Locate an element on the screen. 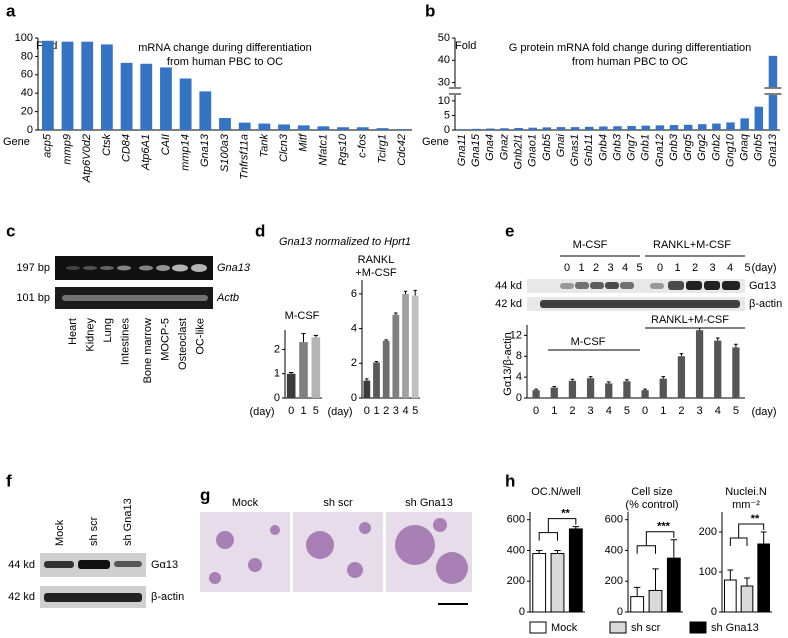 The width and height of the screenshot is (788, 638). y-tick-label: 200 is located at coordinates (516, 581).